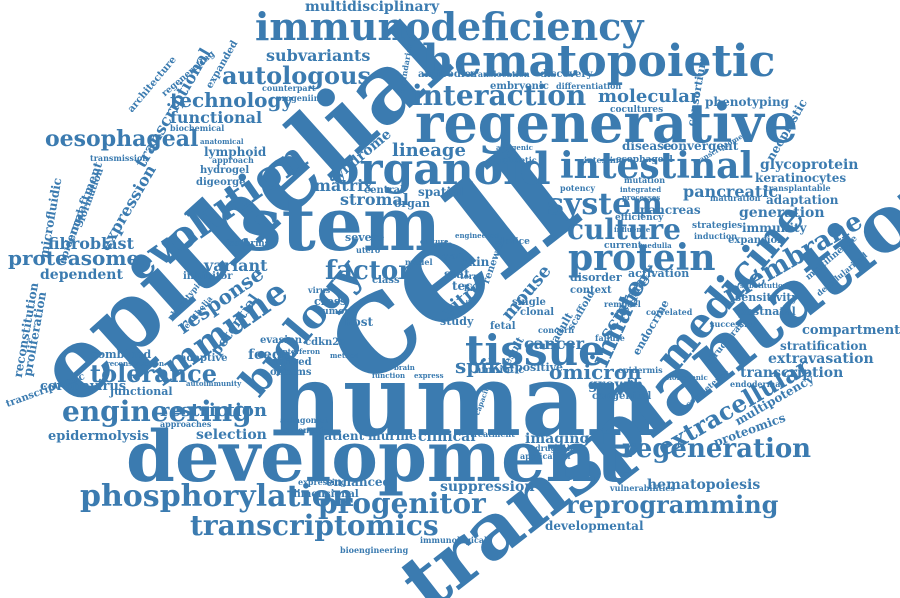  I want to click on word-immunodeficiency: immunodeficiency, so click(449, 26).